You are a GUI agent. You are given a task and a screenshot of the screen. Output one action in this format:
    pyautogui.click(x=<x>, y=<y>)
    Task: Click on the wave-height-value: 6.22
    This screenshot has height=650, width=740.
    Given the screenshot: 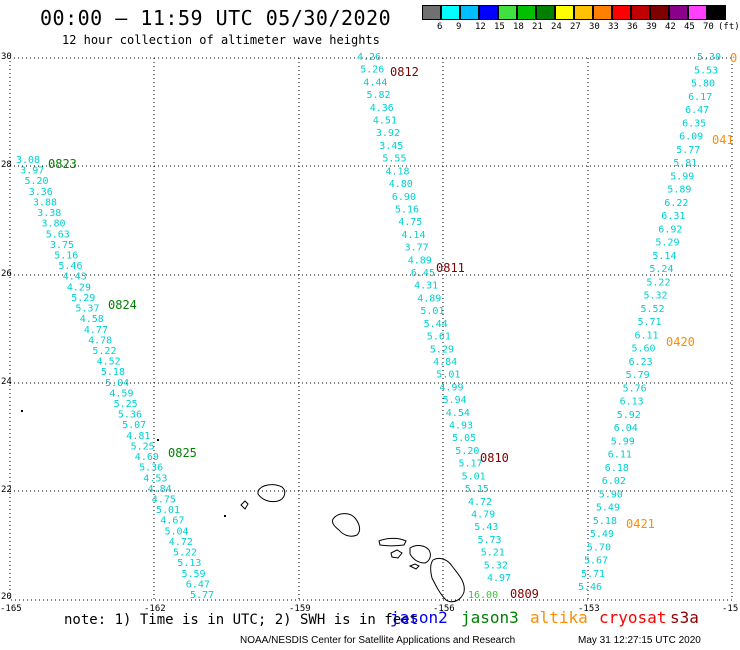 What is the action you would take?
    pyautogui.click(x=676, y=203)
    